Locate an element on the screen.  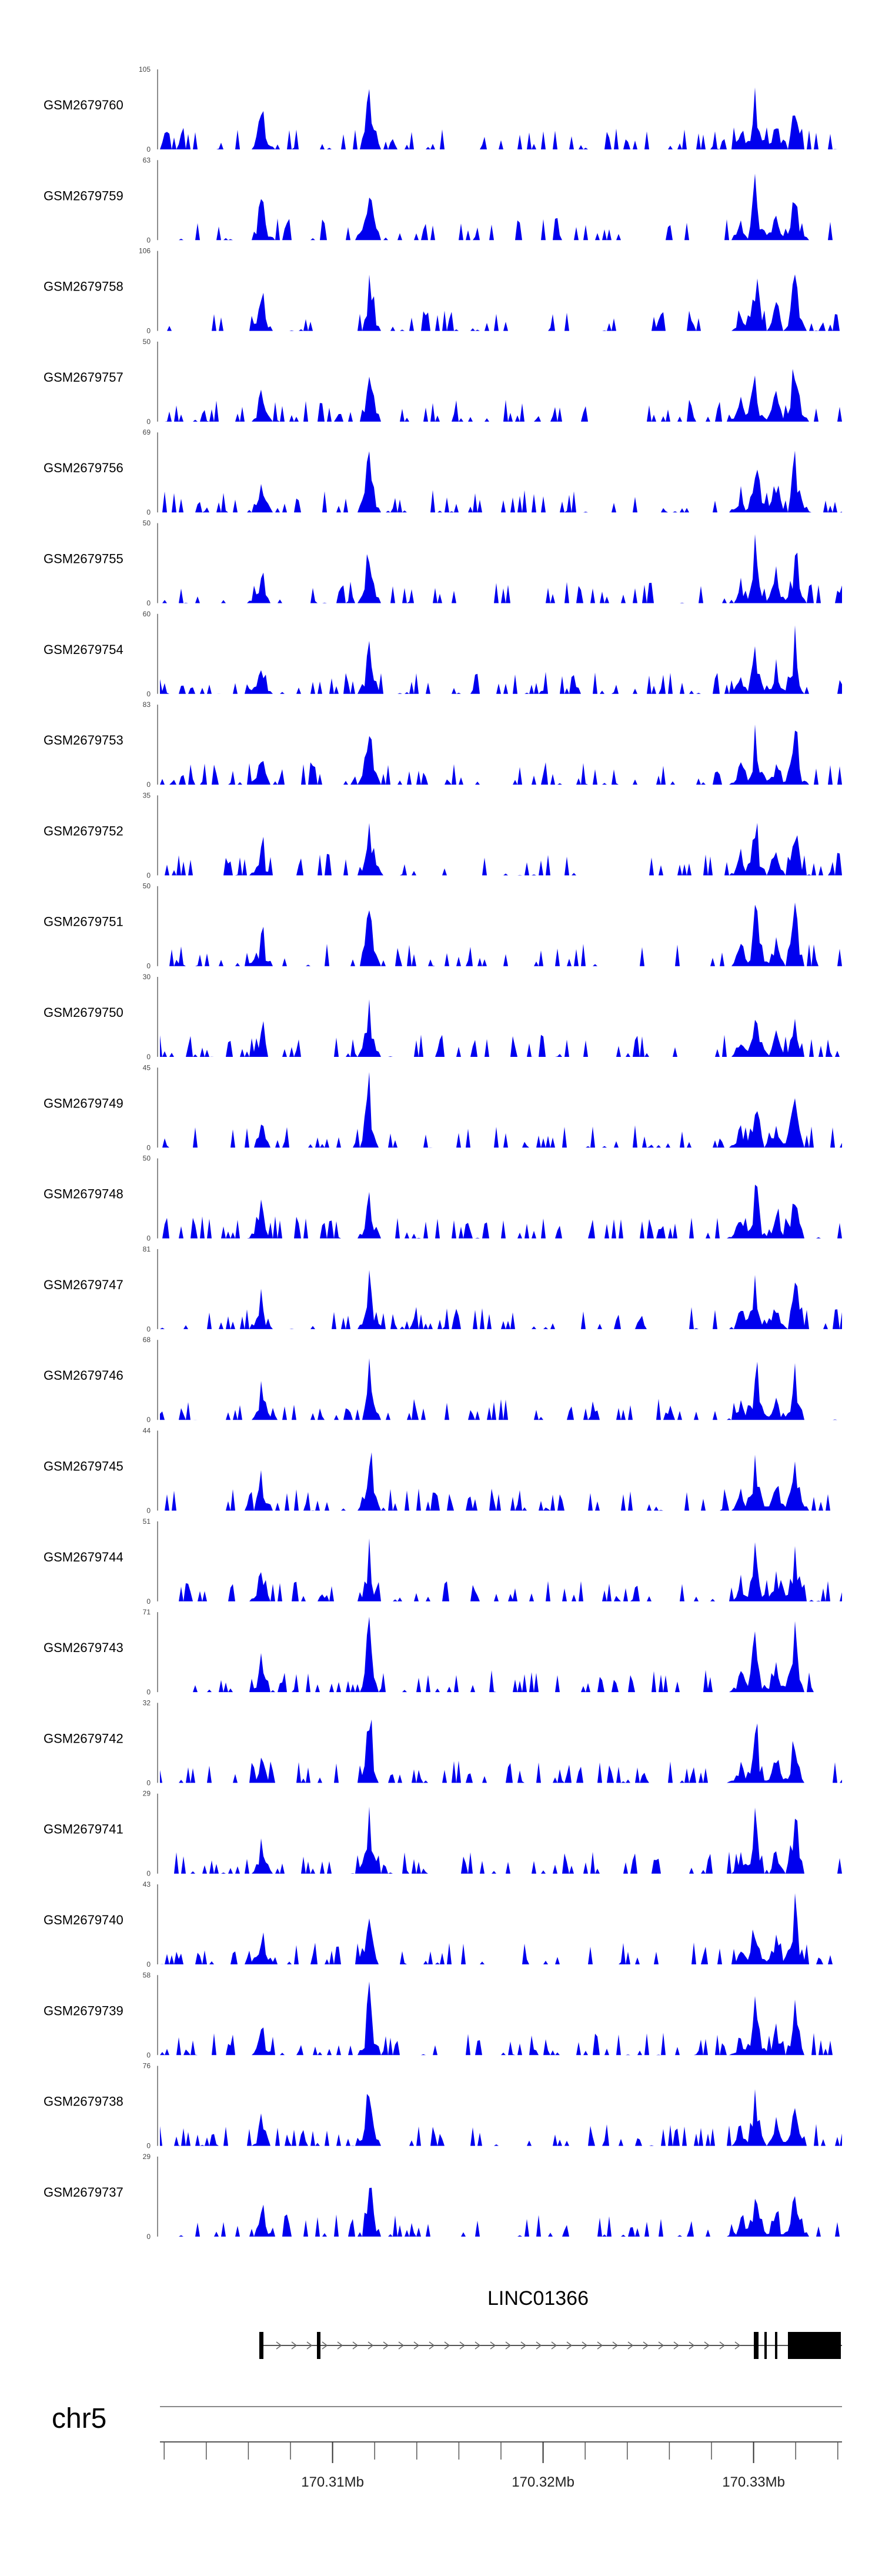
track: GSM2679737 29 0 is located at coordinates (443, 2197).